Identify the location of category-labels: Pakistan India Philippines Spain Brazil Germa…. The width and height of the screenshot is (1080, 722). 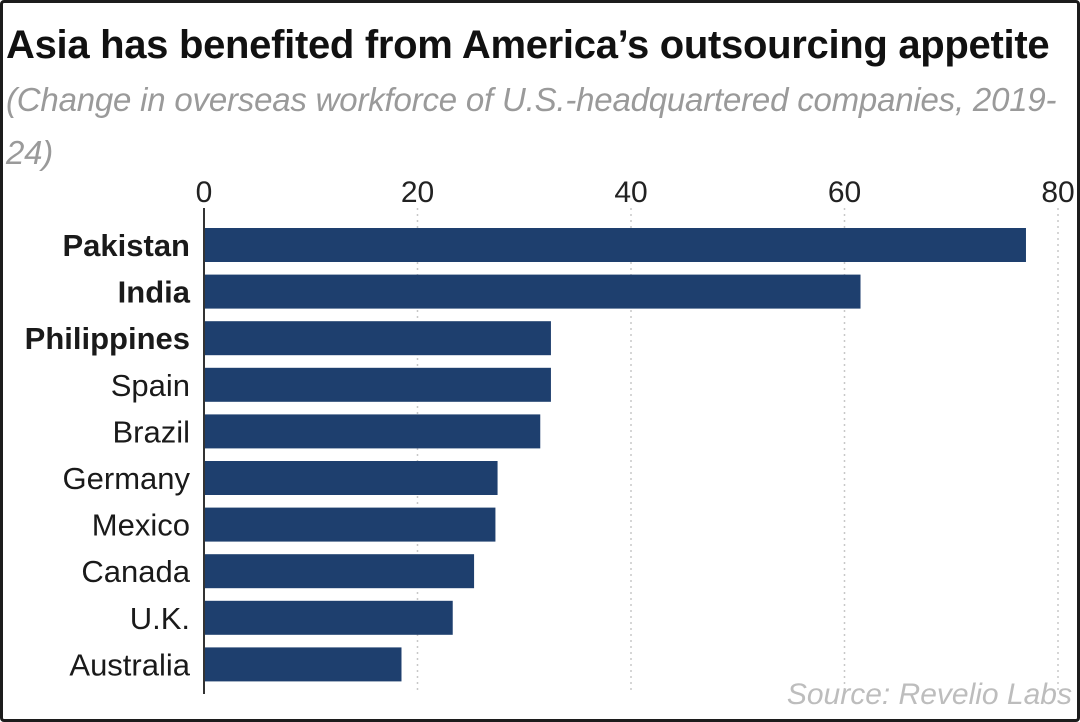
(108, 455).